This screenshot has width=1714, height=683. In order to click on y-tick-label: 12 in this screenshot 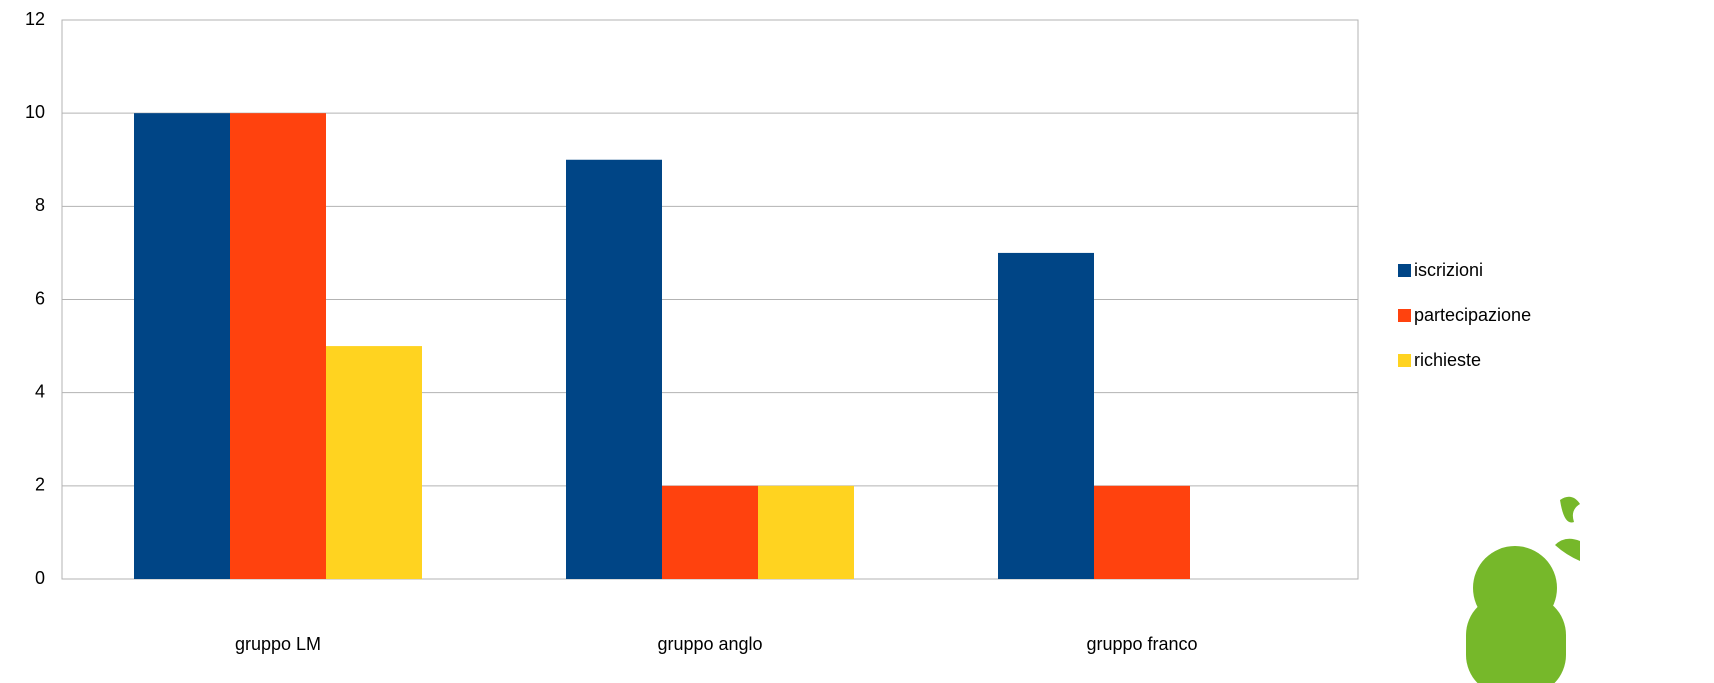, I will do `click(35, 19)`.